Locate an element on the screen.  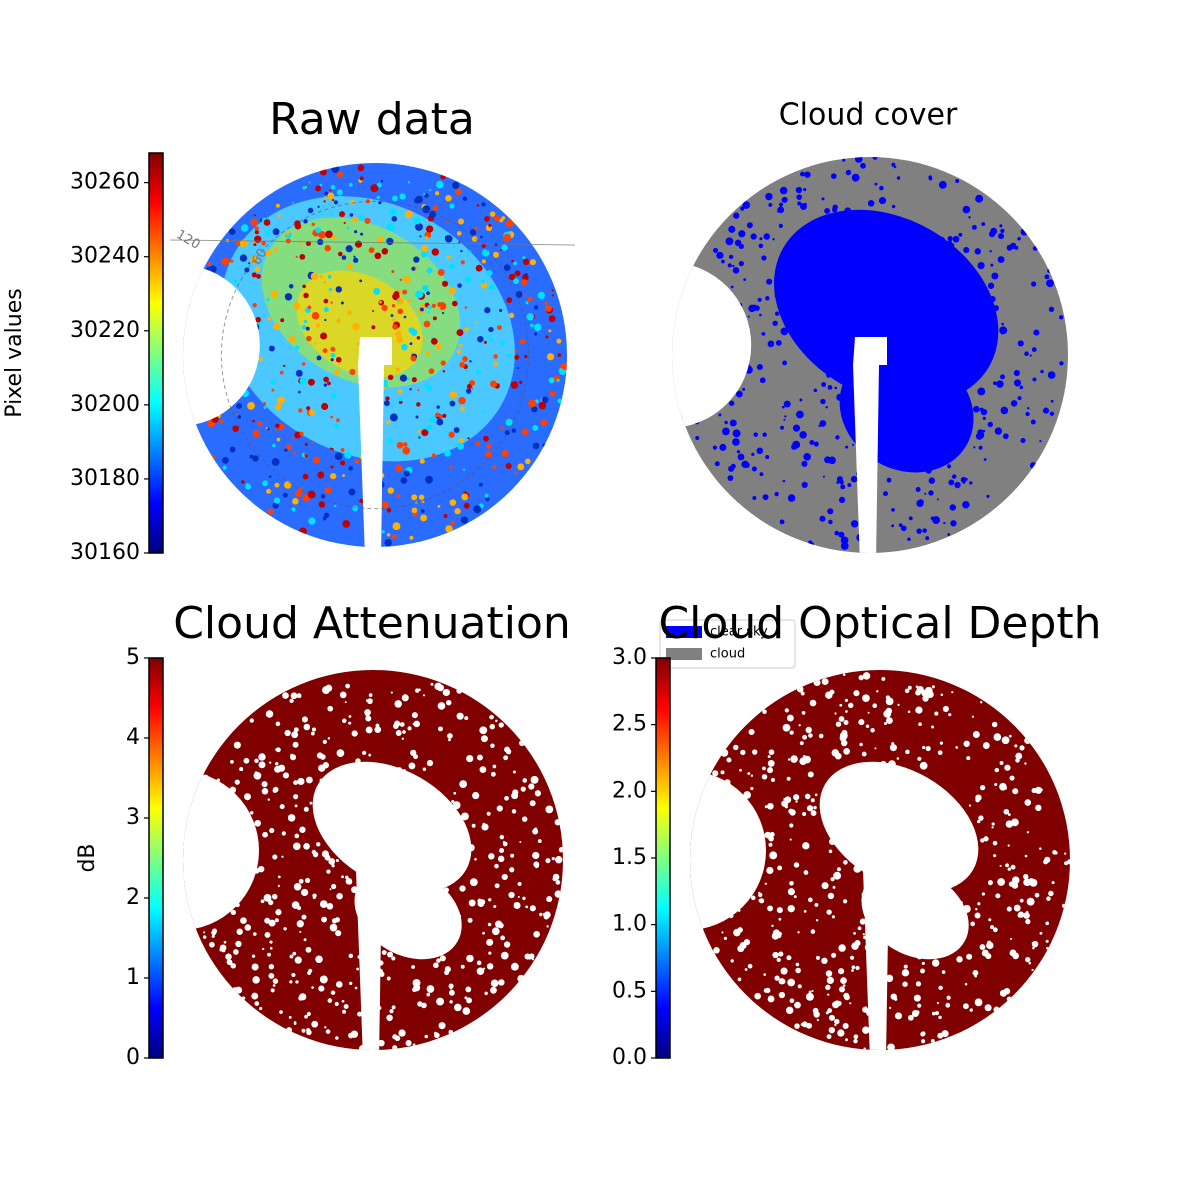
colorbar-tick-label: 30160 is located at coordinates (105, 552).